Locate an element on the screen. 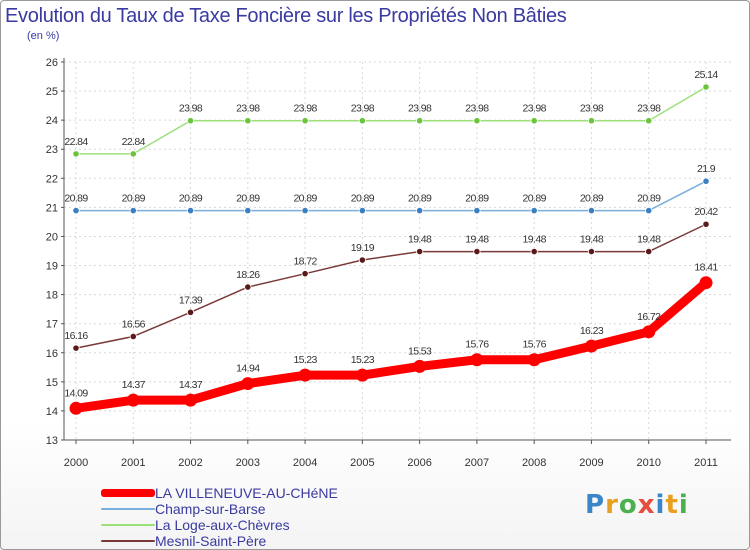 Image resolution: width=750 pixels, height=550 pixels. data-label: 14.37 is located at coordinates (191, 385).